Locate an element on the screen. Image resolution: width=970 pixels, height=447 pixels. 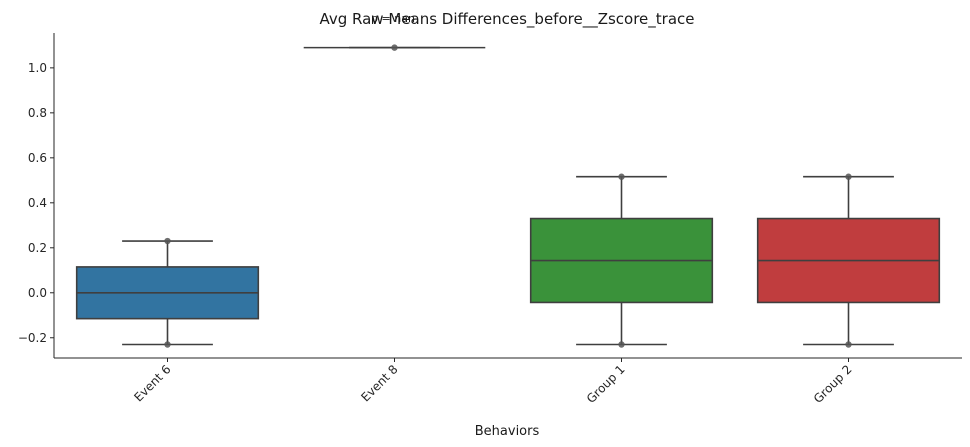
x-tick-label: Group 2 is located at coordinates (833, 384).